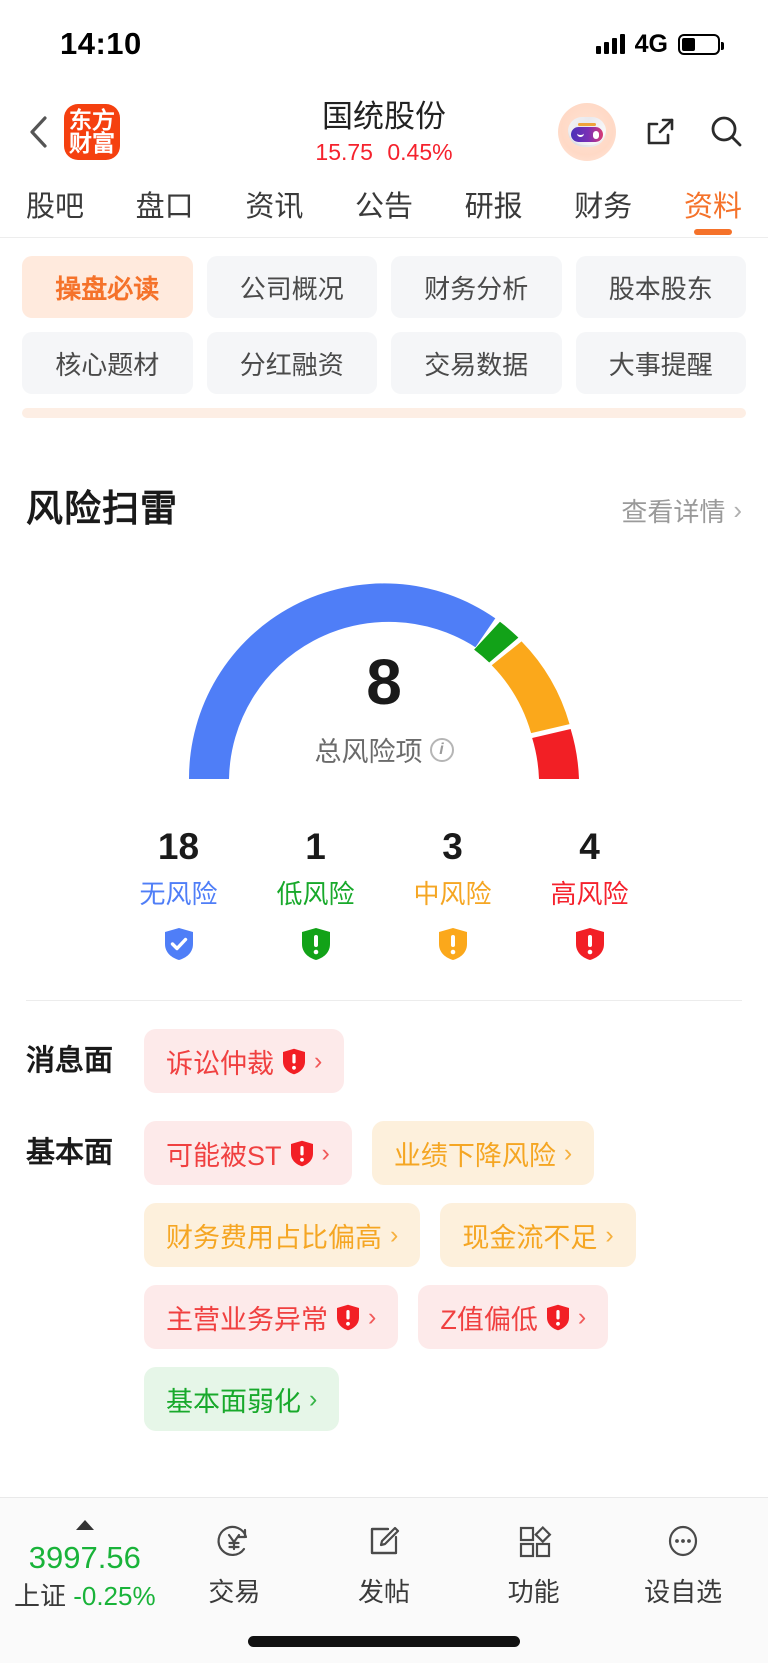  I want to click on bottom-nav-index: 3997.56 上证 -0.25%, so click(85, 1564).